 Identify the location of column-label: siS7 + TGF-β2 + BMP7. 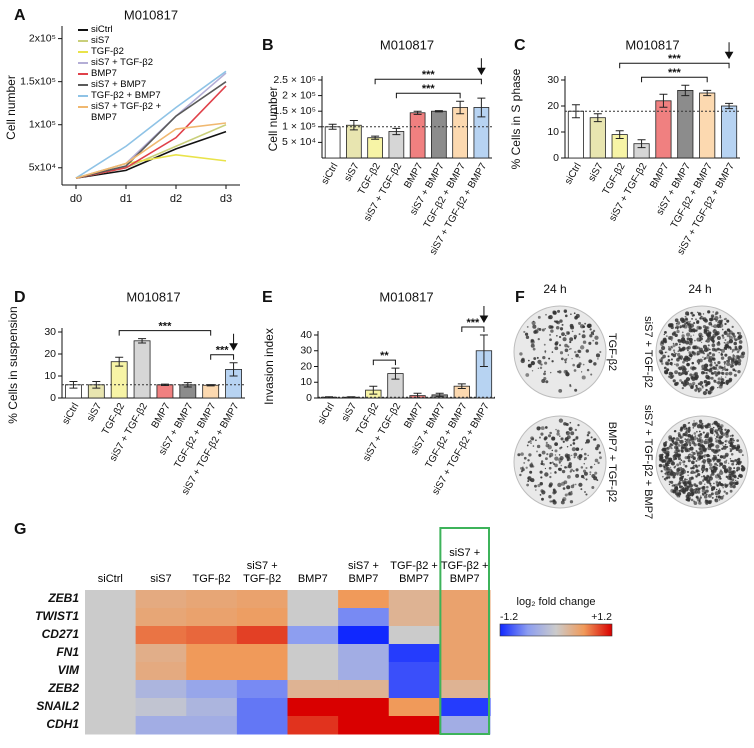
(464, 566).